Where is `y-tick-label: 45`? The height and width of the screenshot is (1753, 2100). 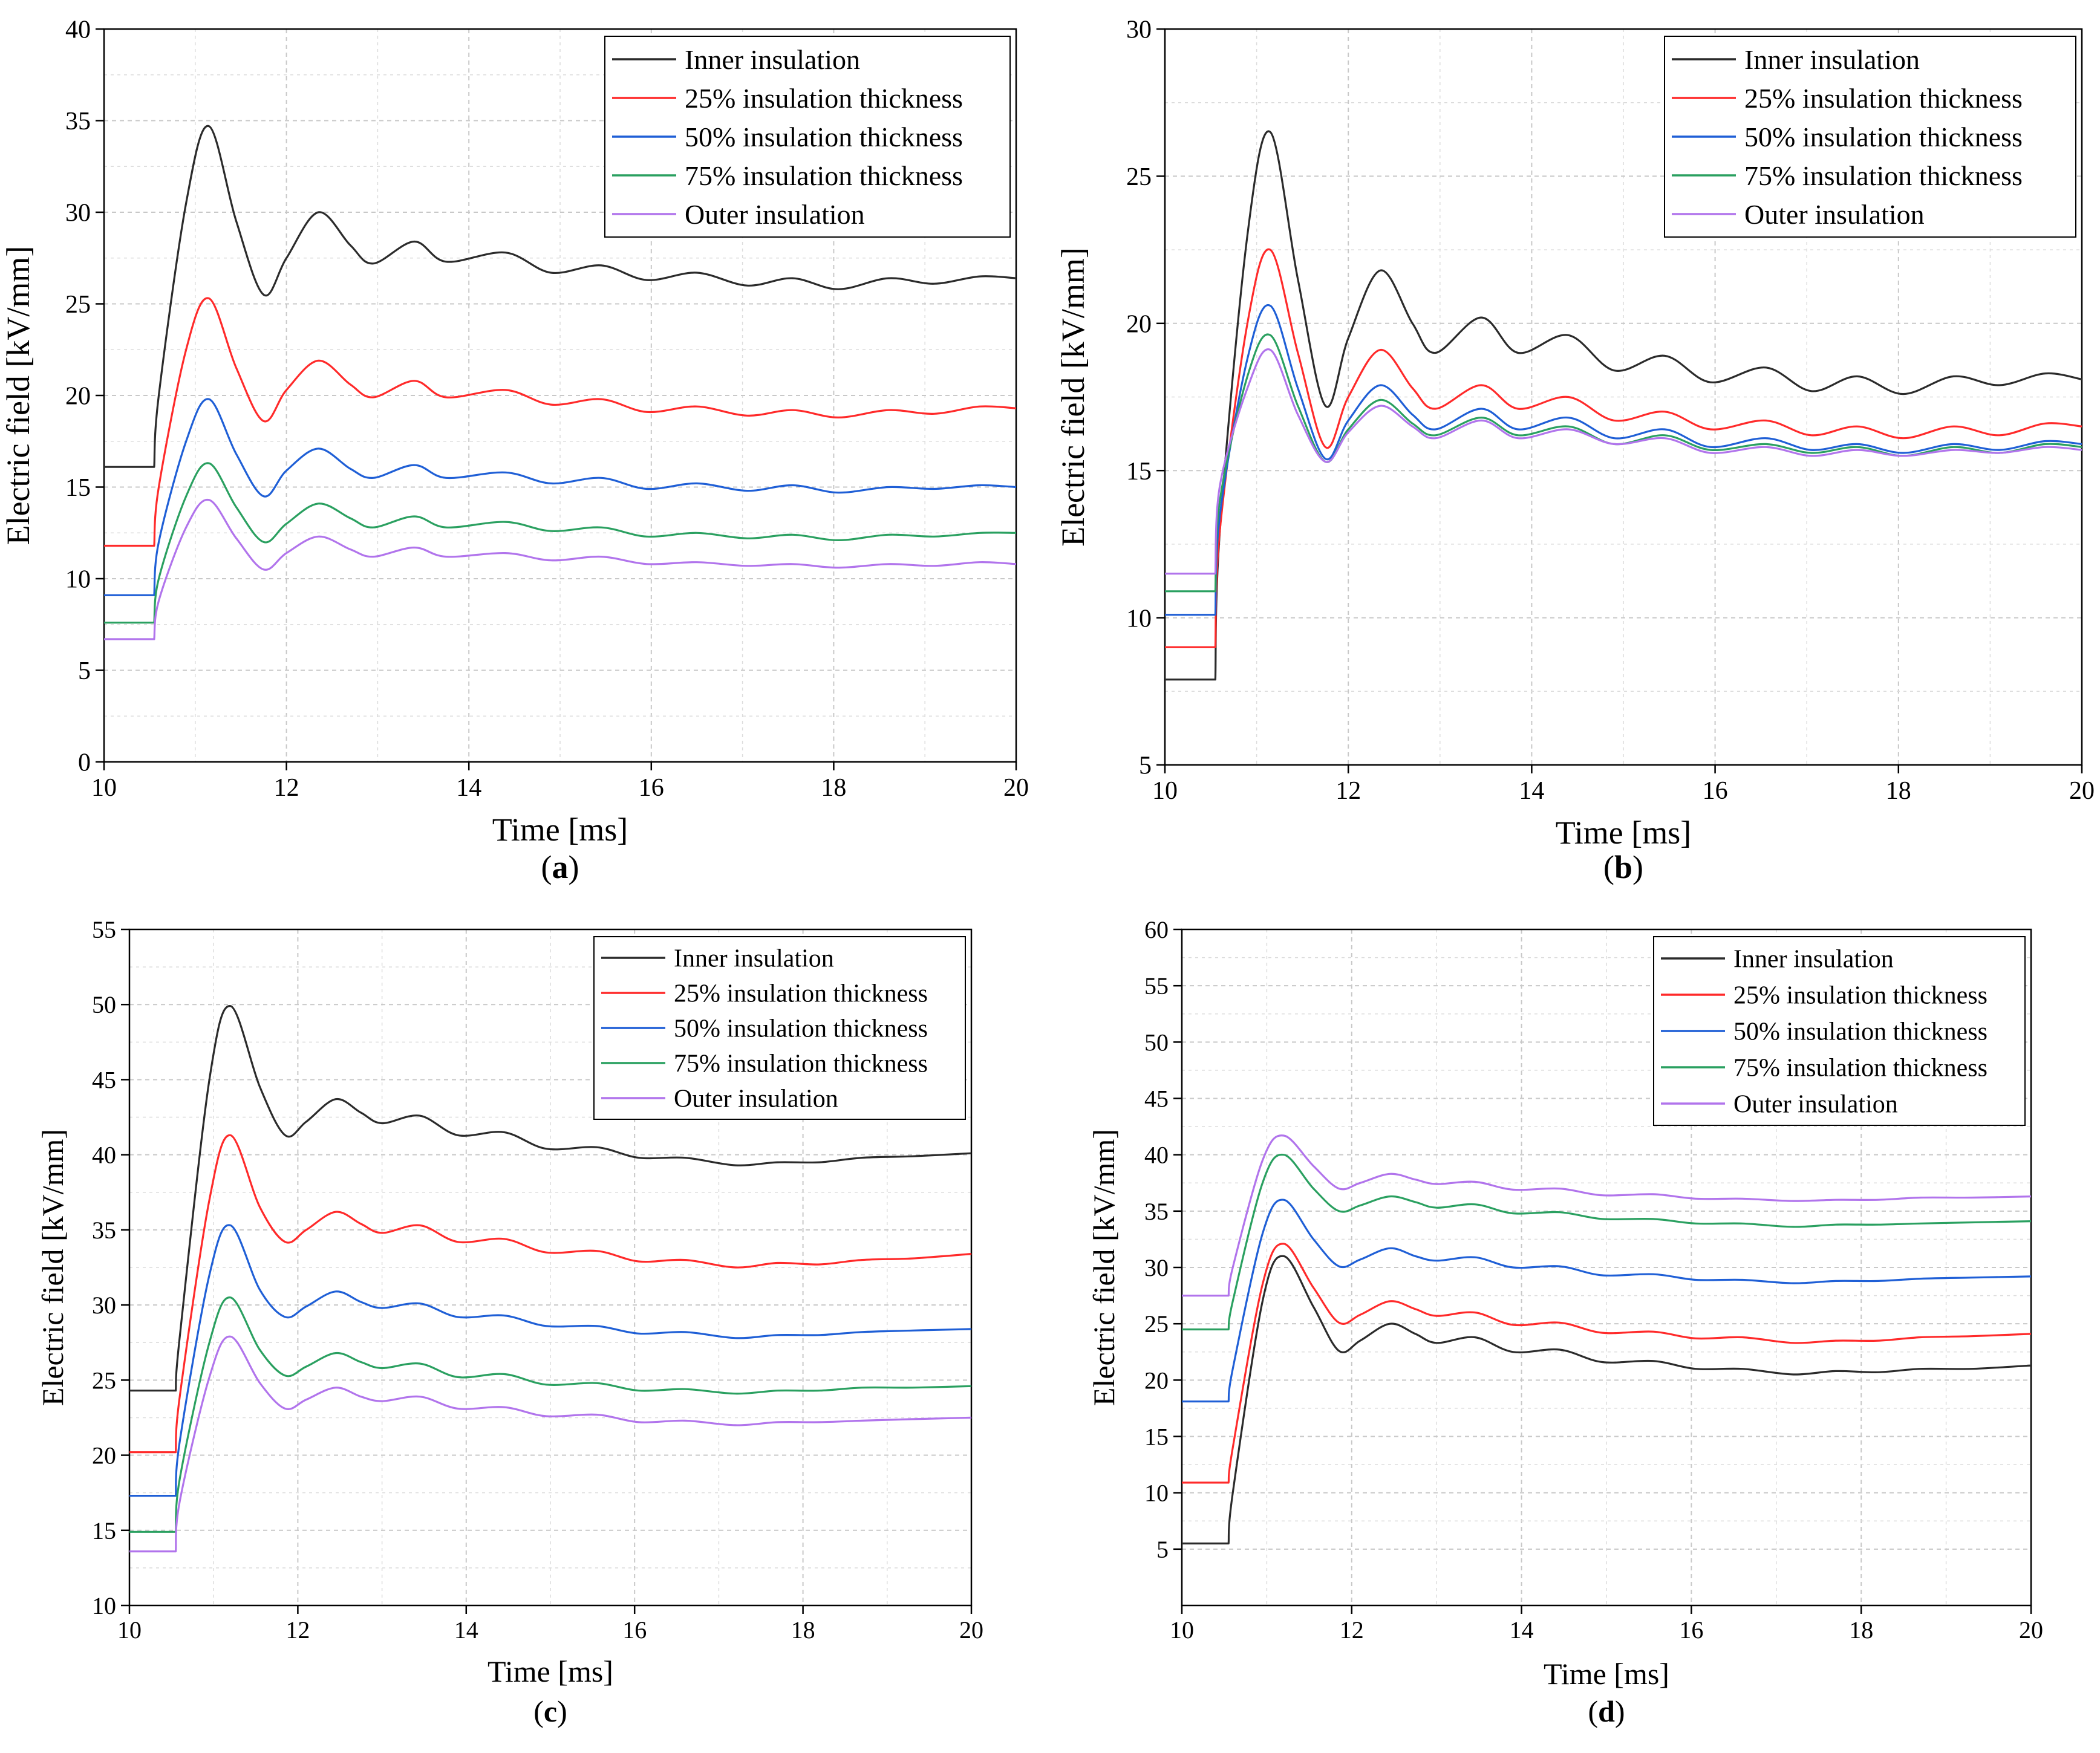 y-tick-label: 45 is located at coordinates (104, 1079).